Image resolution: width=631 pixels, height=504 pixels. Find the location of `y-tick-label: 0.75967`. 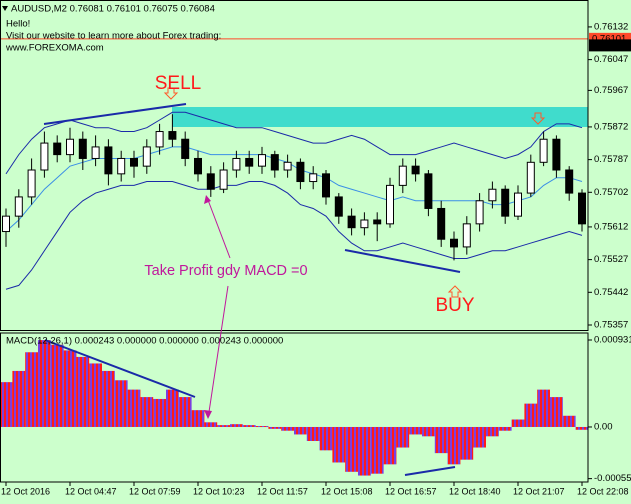

y-tick-label: 0.75967 is located at coordinates (611, 90).